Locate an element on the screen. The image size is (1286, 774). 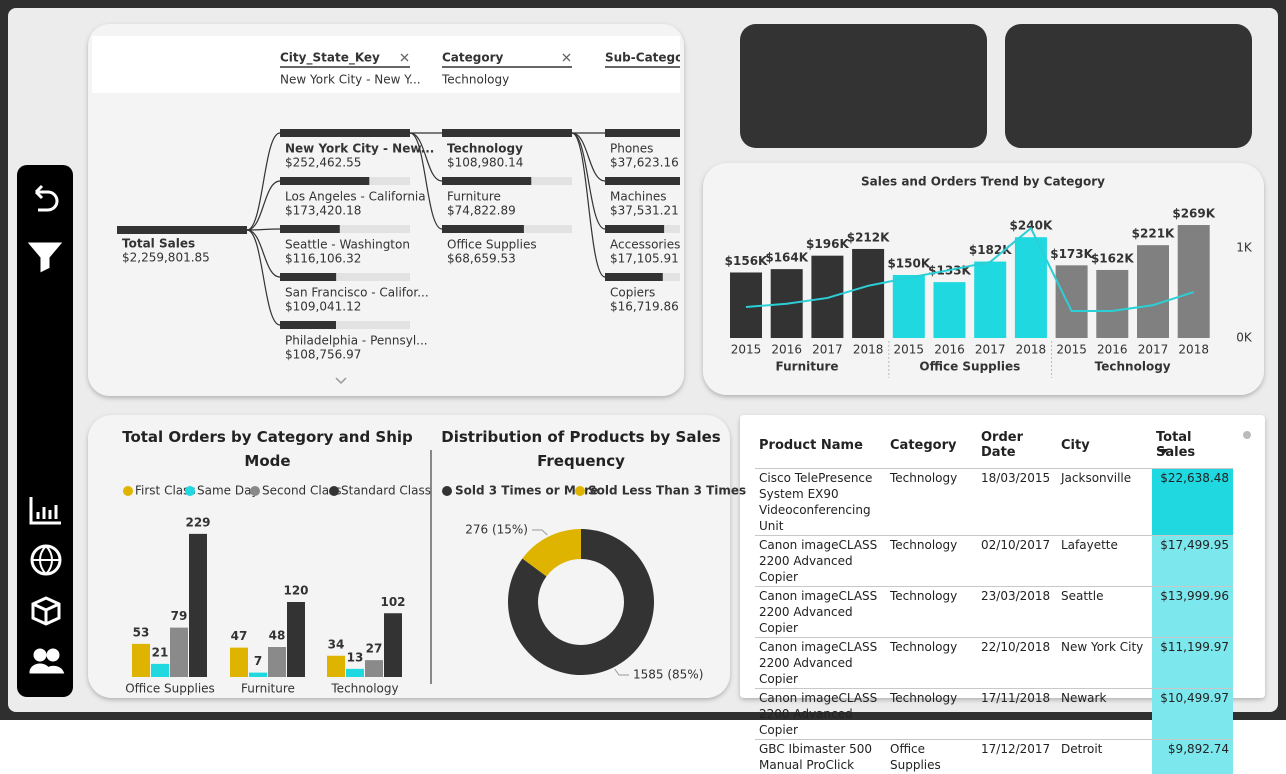
node-label: Machines is located at coordinates (638, 197).